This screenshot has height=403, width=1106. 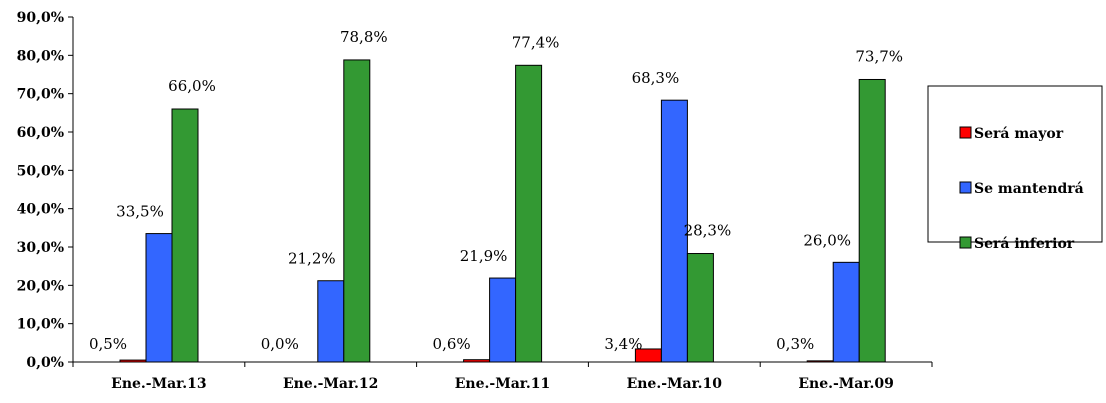 I want to click on data-label: 0,6%, so click(x=452, y=344).